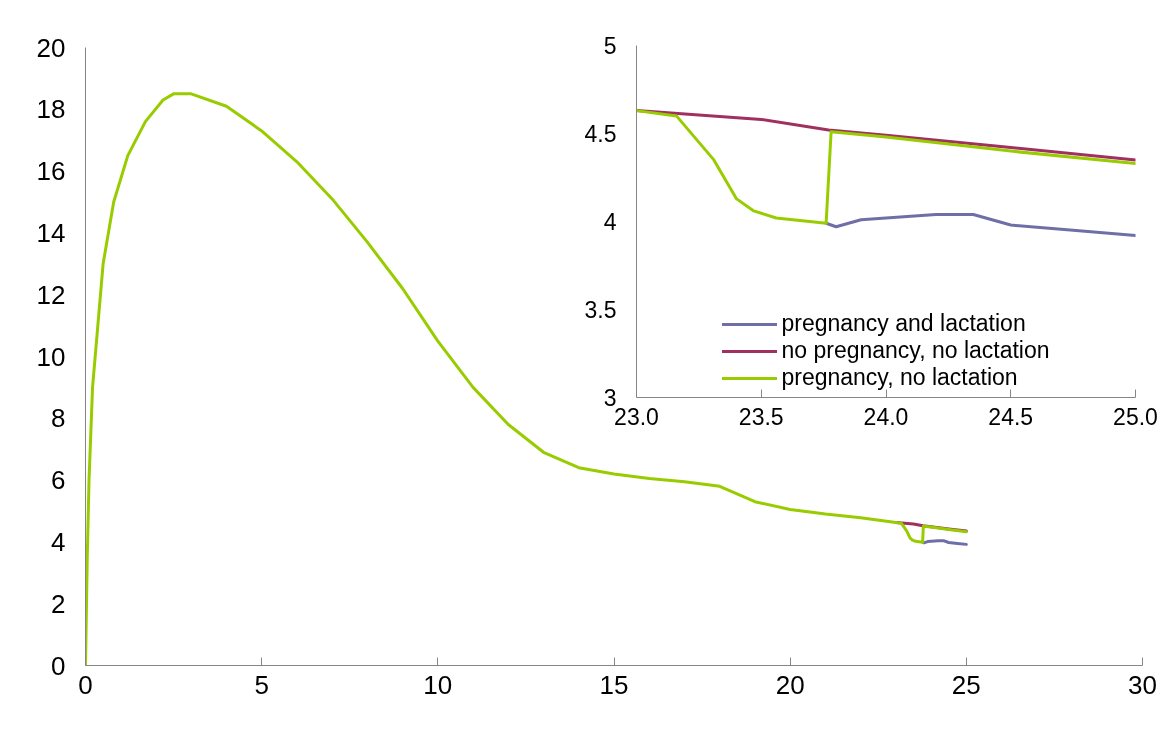 The width and height of the screenshot is (1172, 751). What do you see at coordinates (600, 134) in the screenshot?
I see `y-tick-label: 4.5` at bounding box center [600, 134].